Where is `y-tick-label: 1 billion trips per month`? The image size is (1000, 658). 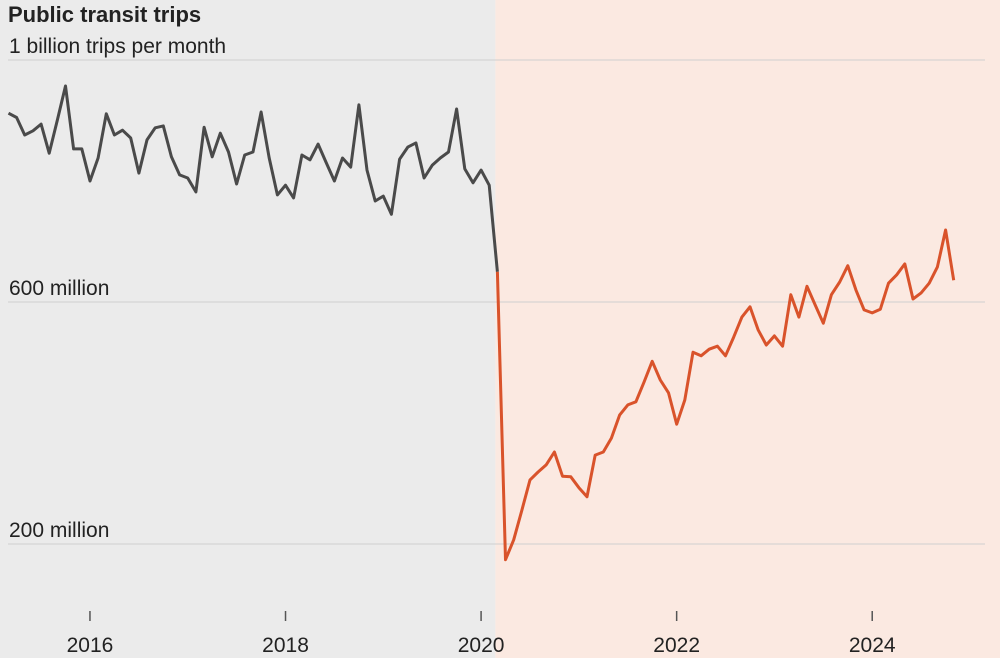
y-tick-label: 1 billion trips per month is located at coordinates (117, 46).